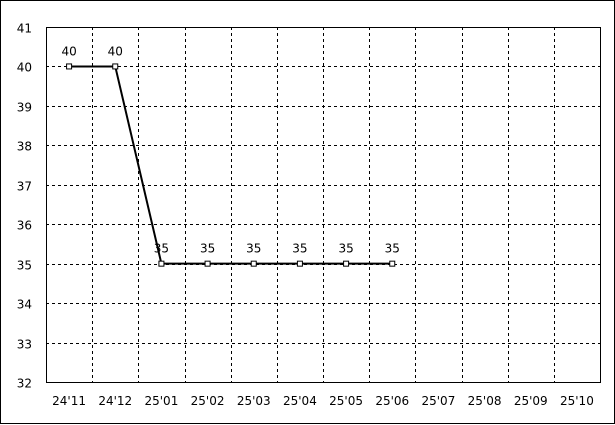  What do you see at coordinates (577, 401) in the screenshot?
I see `x-tick-label: 25'10` at bounding box center [577, 401].